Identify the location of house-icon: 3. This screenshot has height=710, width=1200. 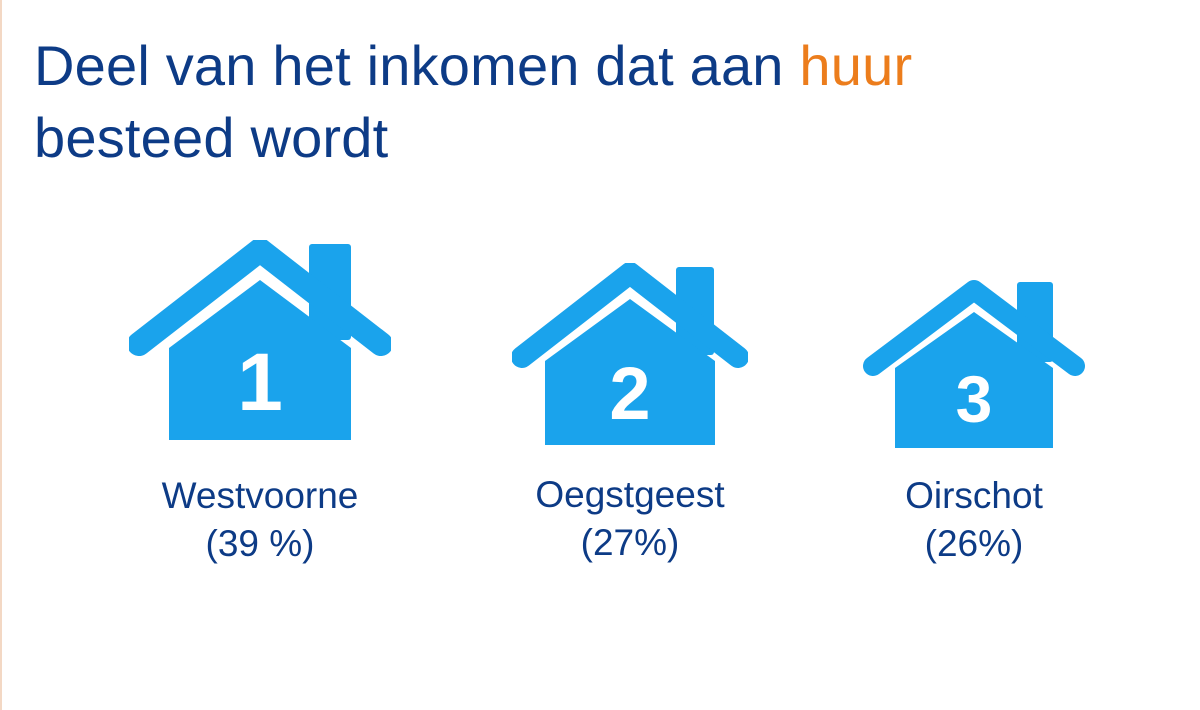
(974, 364).